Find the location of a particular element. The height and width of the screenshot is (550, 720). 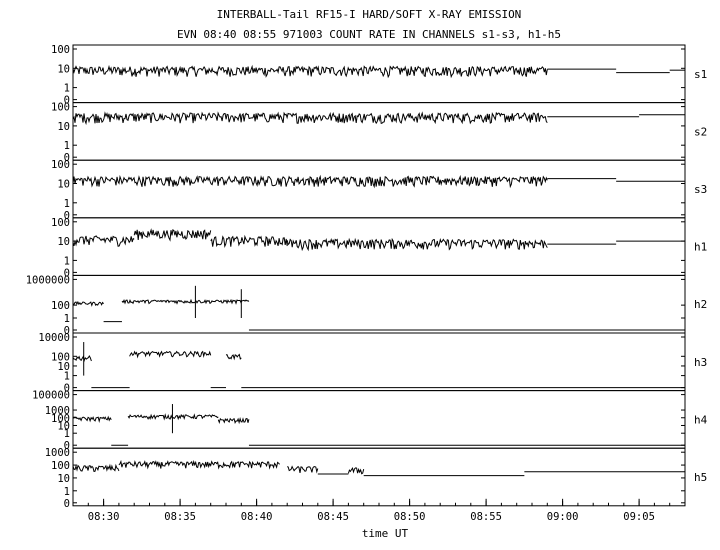

panel-label-s2: s2 is located at coordinates (700, 131).